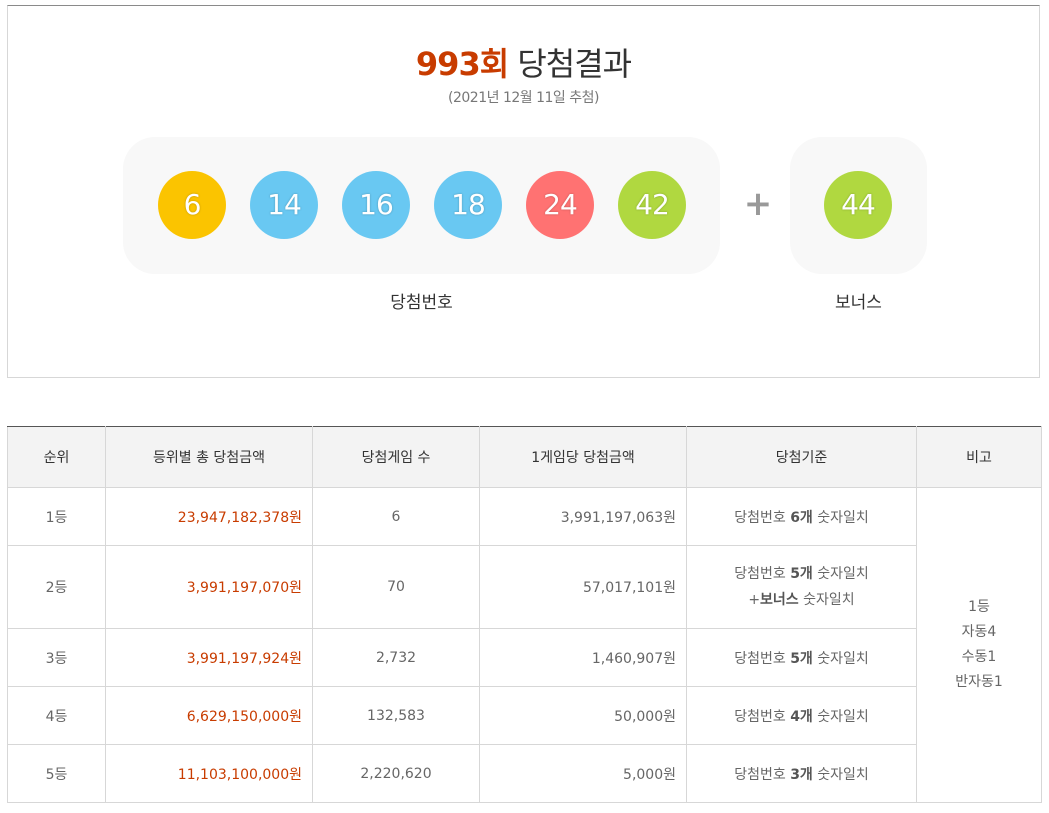 The height and width of the screenshot is (813, 1049). I want to click on criteria-cell: 당첨번호 4개 숫자일치, so click(801, 715).